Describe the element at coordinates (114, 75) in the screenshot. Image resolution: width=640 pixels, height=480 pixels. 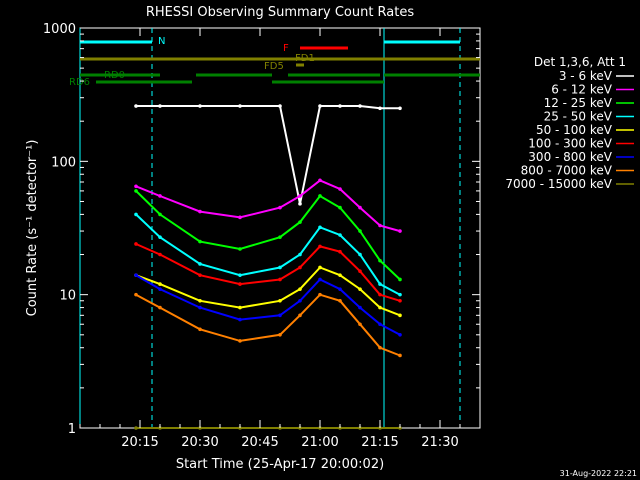
I see `flag-bar-label: RD0` at that location.